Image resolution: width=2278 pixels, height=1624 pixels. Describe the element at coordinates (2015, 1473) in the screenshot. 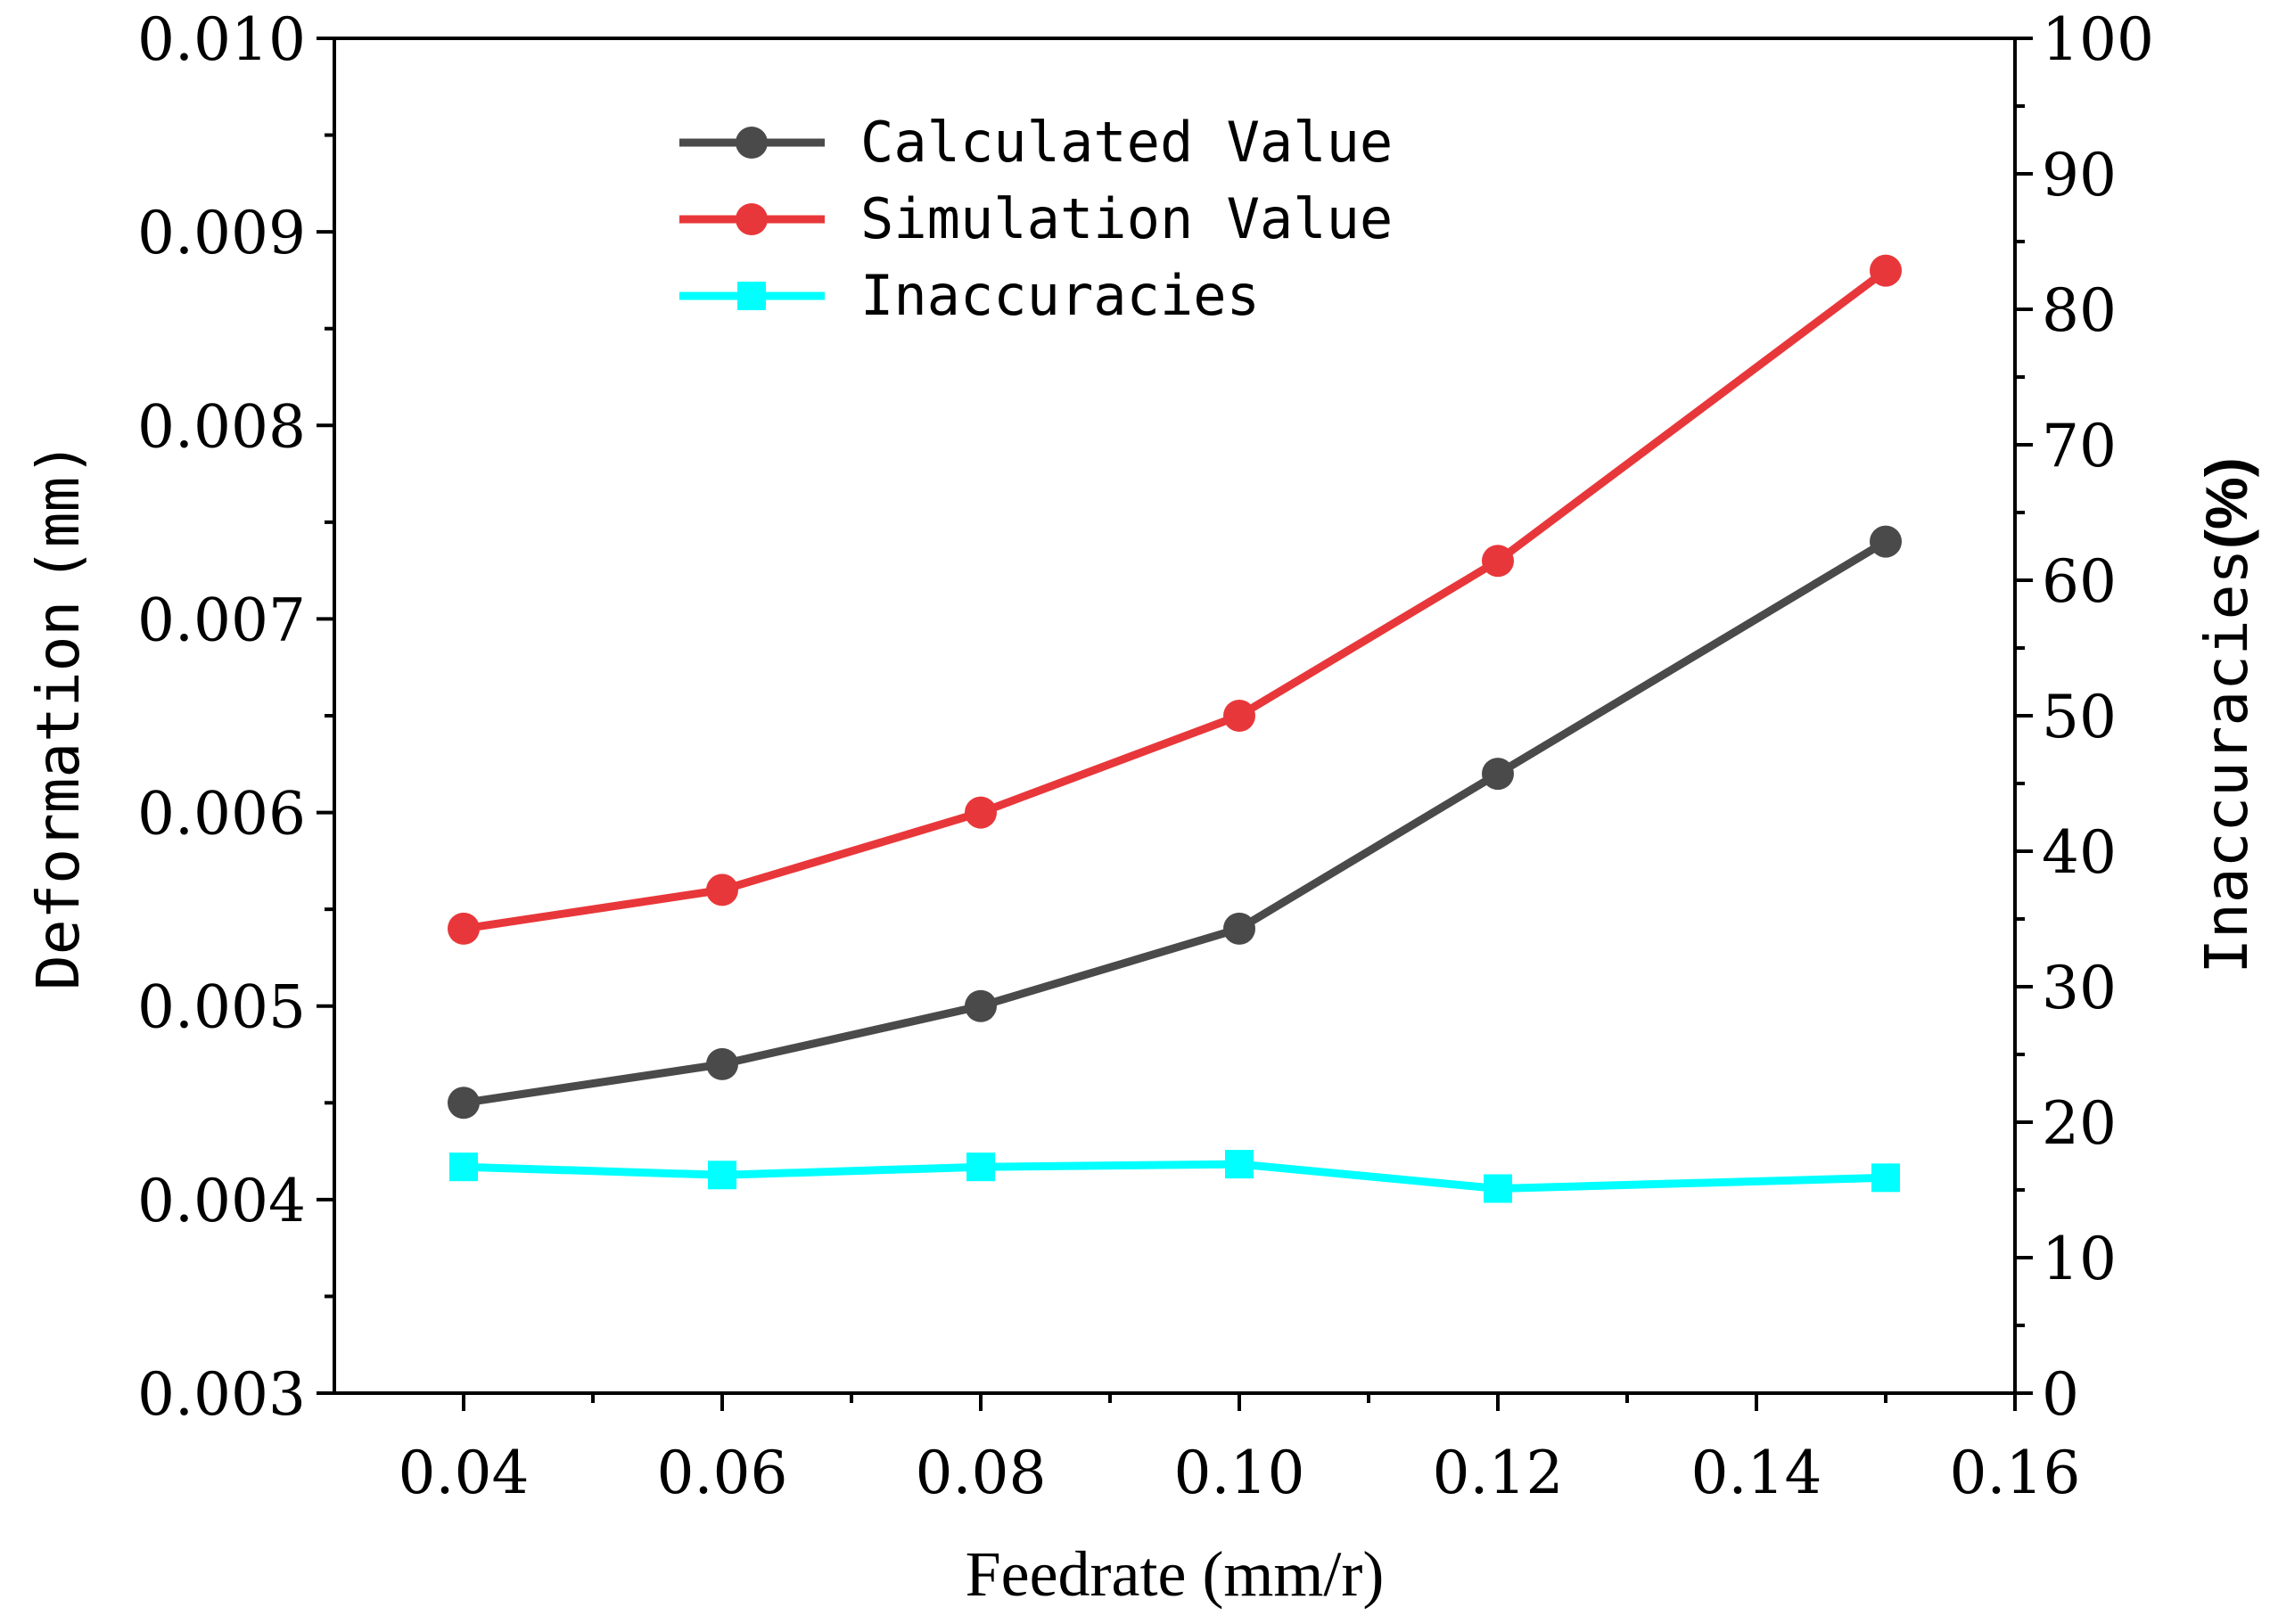

I see `x-tick-label: 0.16` at that location.